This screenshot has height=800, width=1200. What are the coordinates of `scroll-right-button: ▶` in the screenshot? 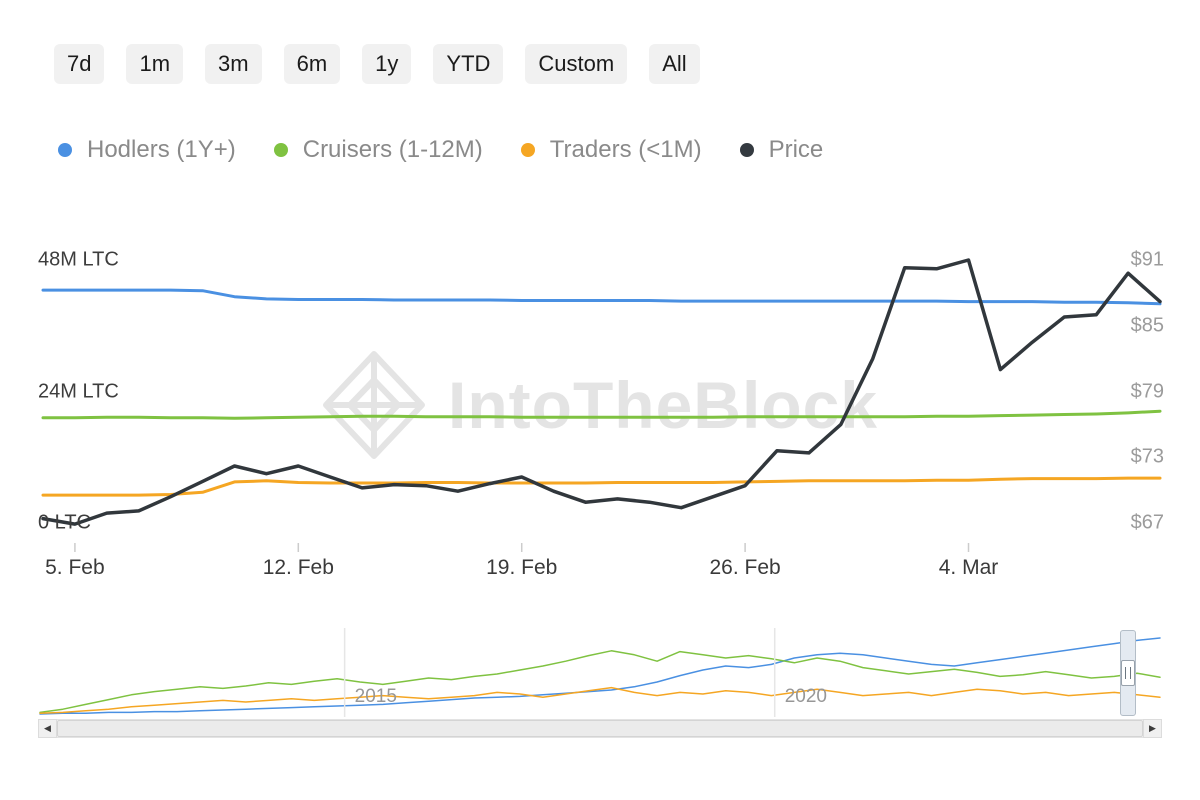 It's located at (1152, 728).